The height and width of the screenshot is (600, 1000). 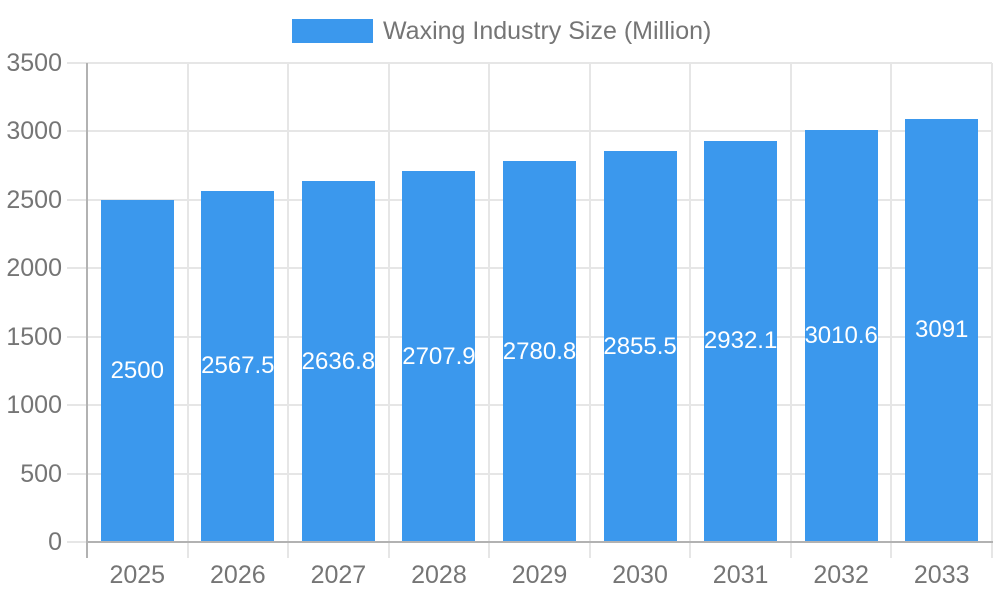 I want to click on y-tick-label: 0, so click(x=55, y=542).